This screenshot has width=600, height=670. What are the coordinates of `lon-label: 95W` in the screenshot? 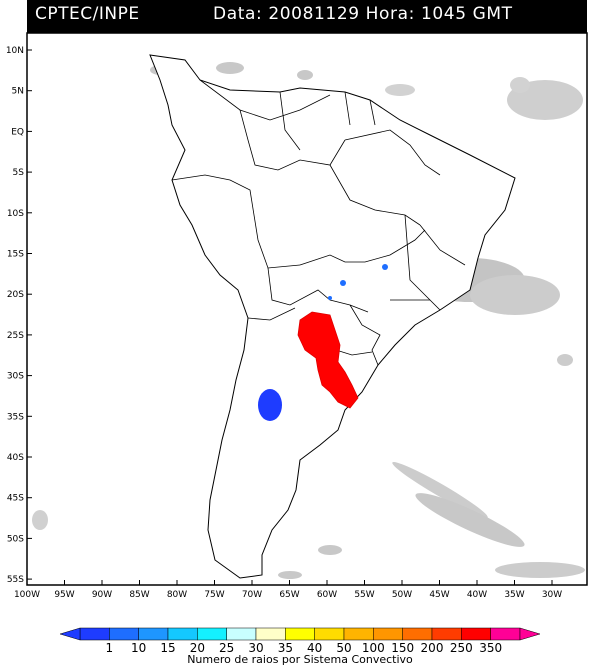 It's located at (64, 595).